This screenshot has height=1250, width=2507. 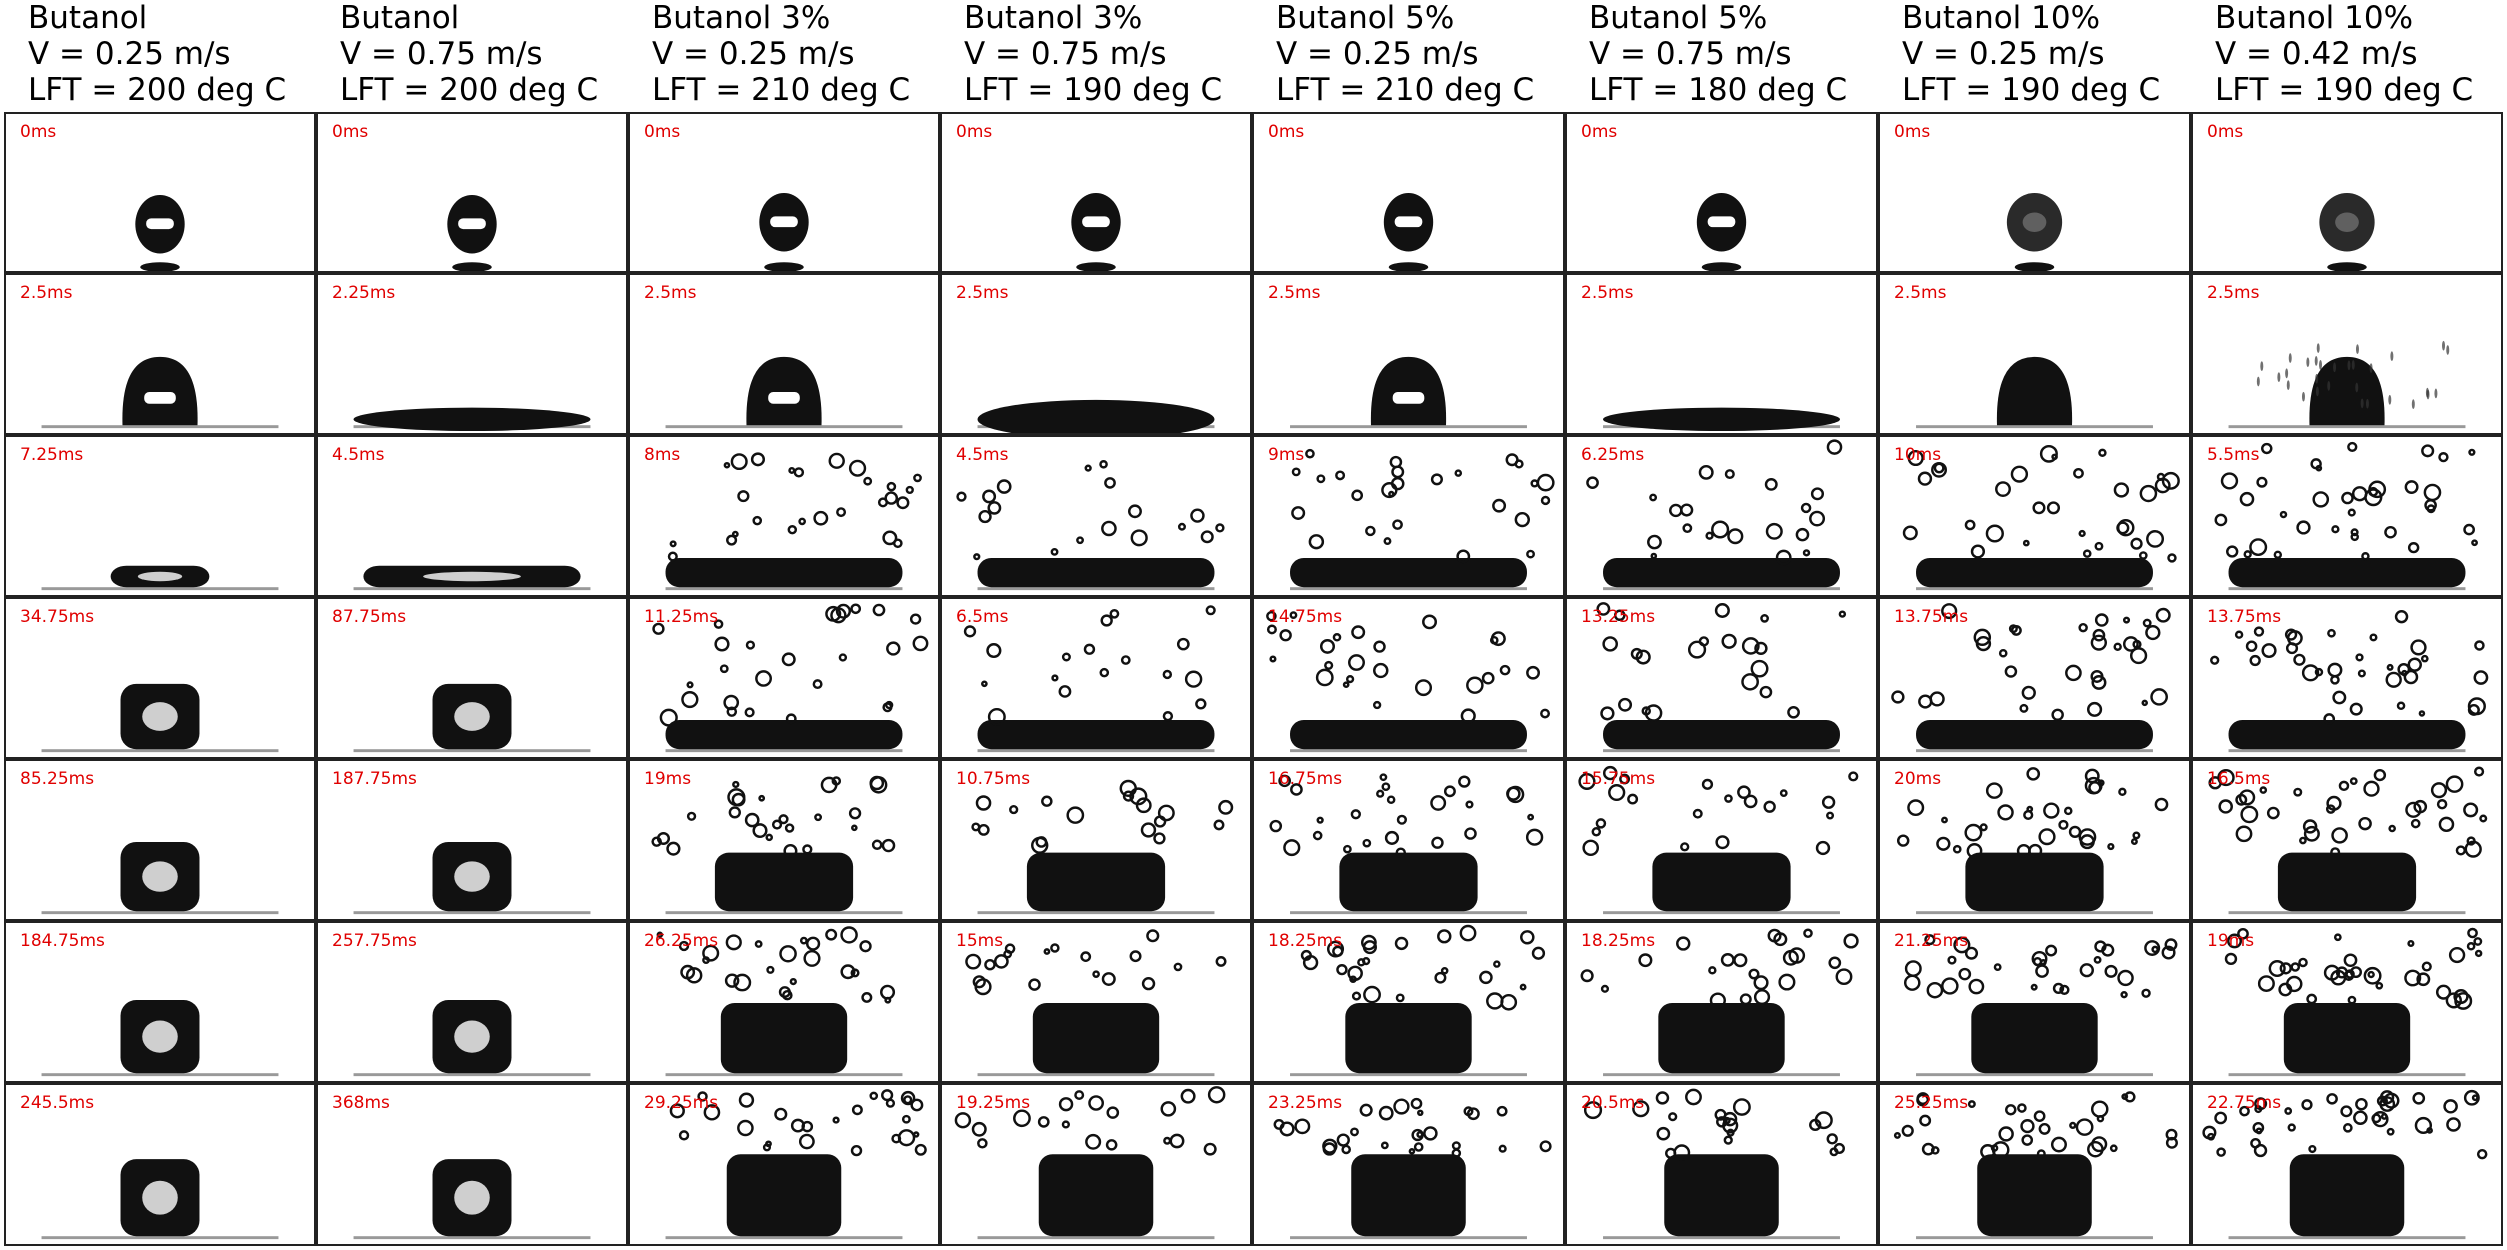 What do you see at coordinates (2231, 941) in the screenshot?
I see `frame-time-label: 19ms` at bounding box center [2231, 941].